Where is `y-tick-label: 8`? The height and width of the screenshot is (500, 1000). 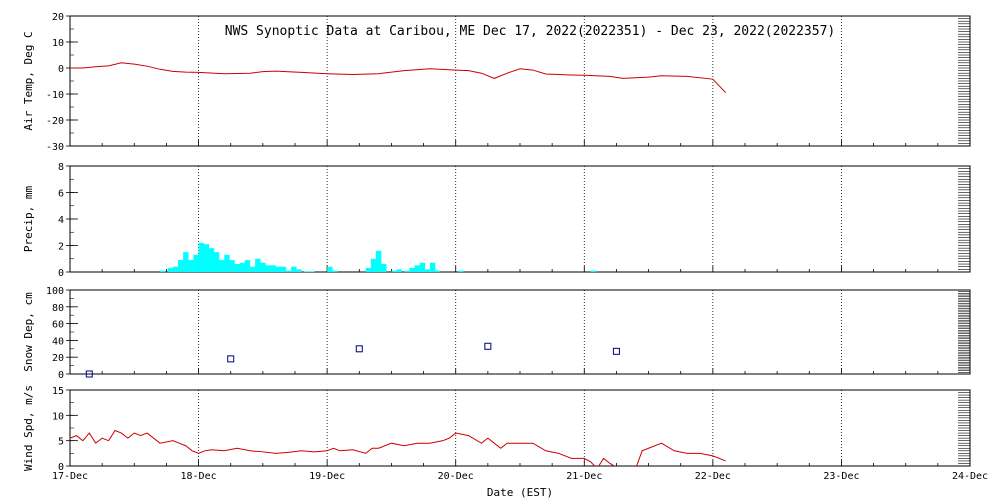
y-tick-label: 8 is located at coordinates (61, 167).